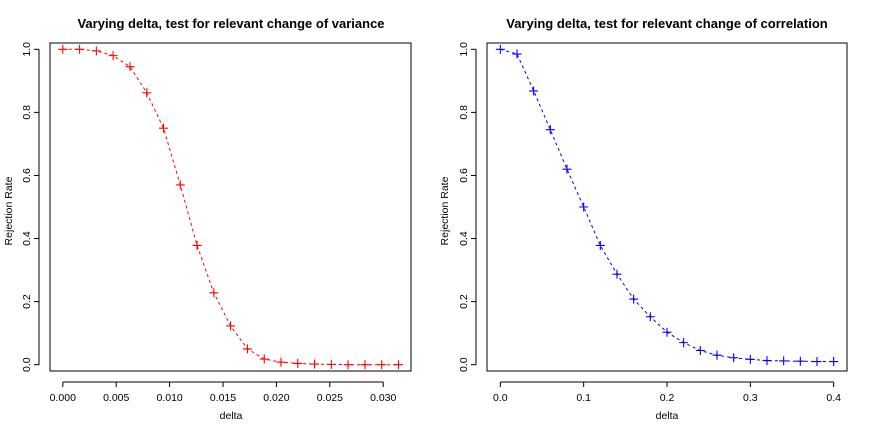  Describe the element at coordinates (500, 398) in the screenshot. I see `x-tick-label: 0.0` at that location.